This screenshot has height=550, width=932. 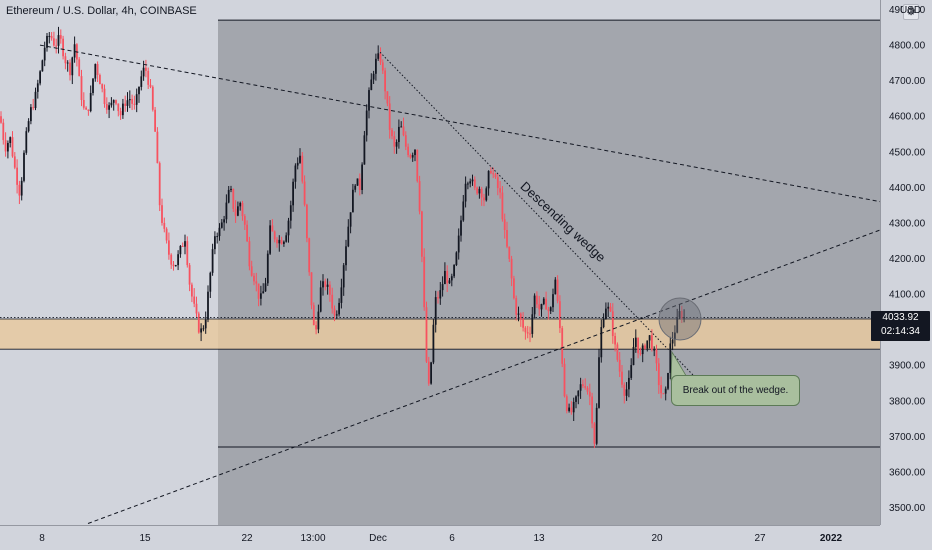 I want to click on price-axis, so click(x=906, y=275).